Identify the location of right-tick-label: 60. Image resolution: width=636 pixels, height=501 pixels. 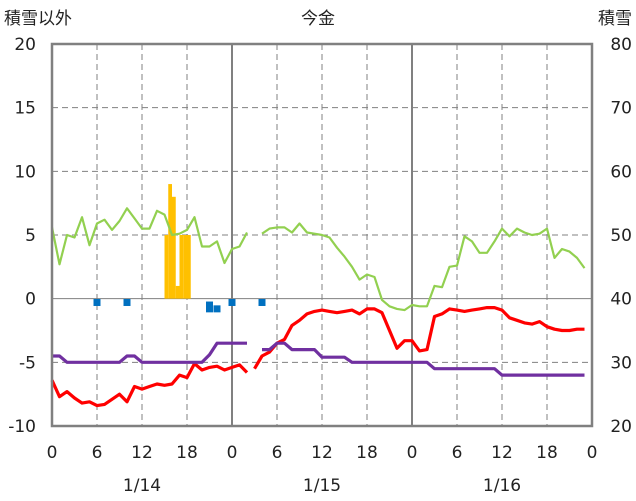
(621, 172).